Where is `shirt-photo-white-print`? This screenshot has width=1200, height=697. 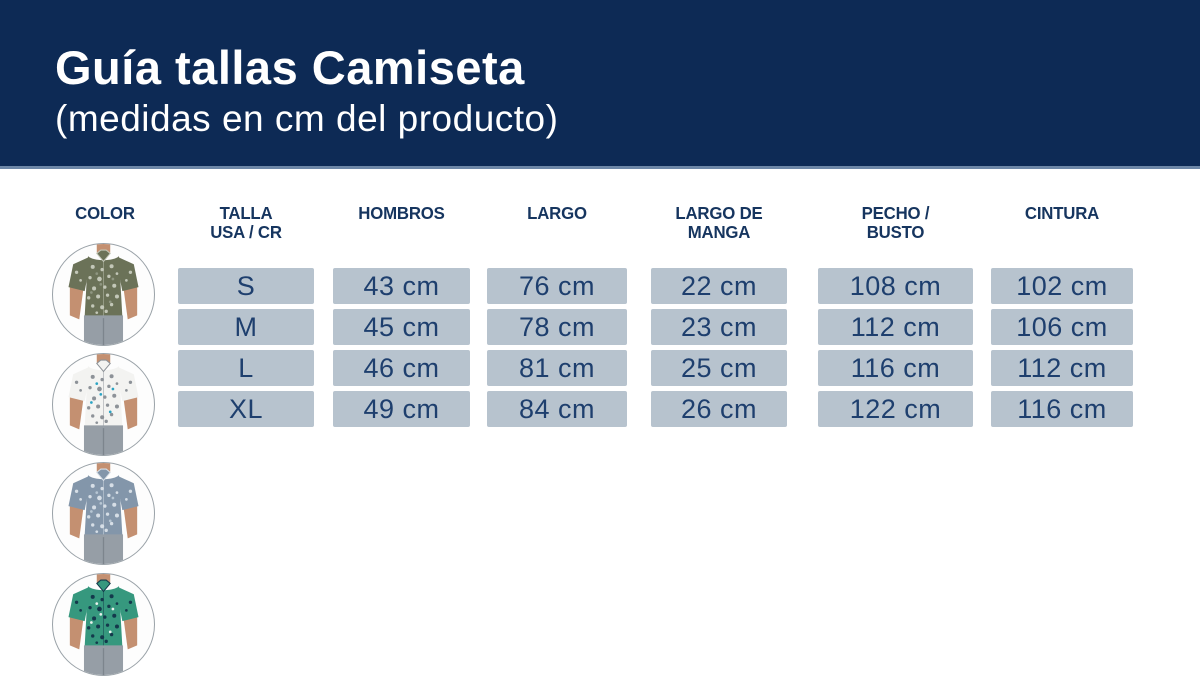
shirt-photo-white-print is located at coordinates (103, 404).